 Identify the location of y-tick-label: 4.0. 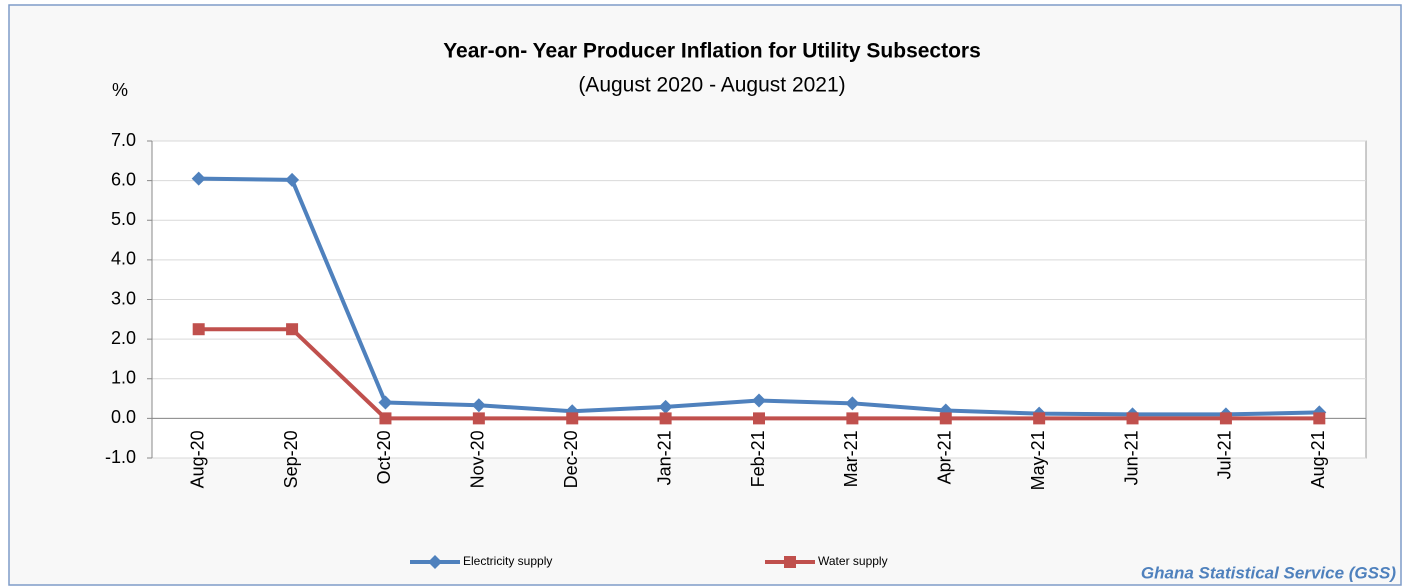
(123, 259).